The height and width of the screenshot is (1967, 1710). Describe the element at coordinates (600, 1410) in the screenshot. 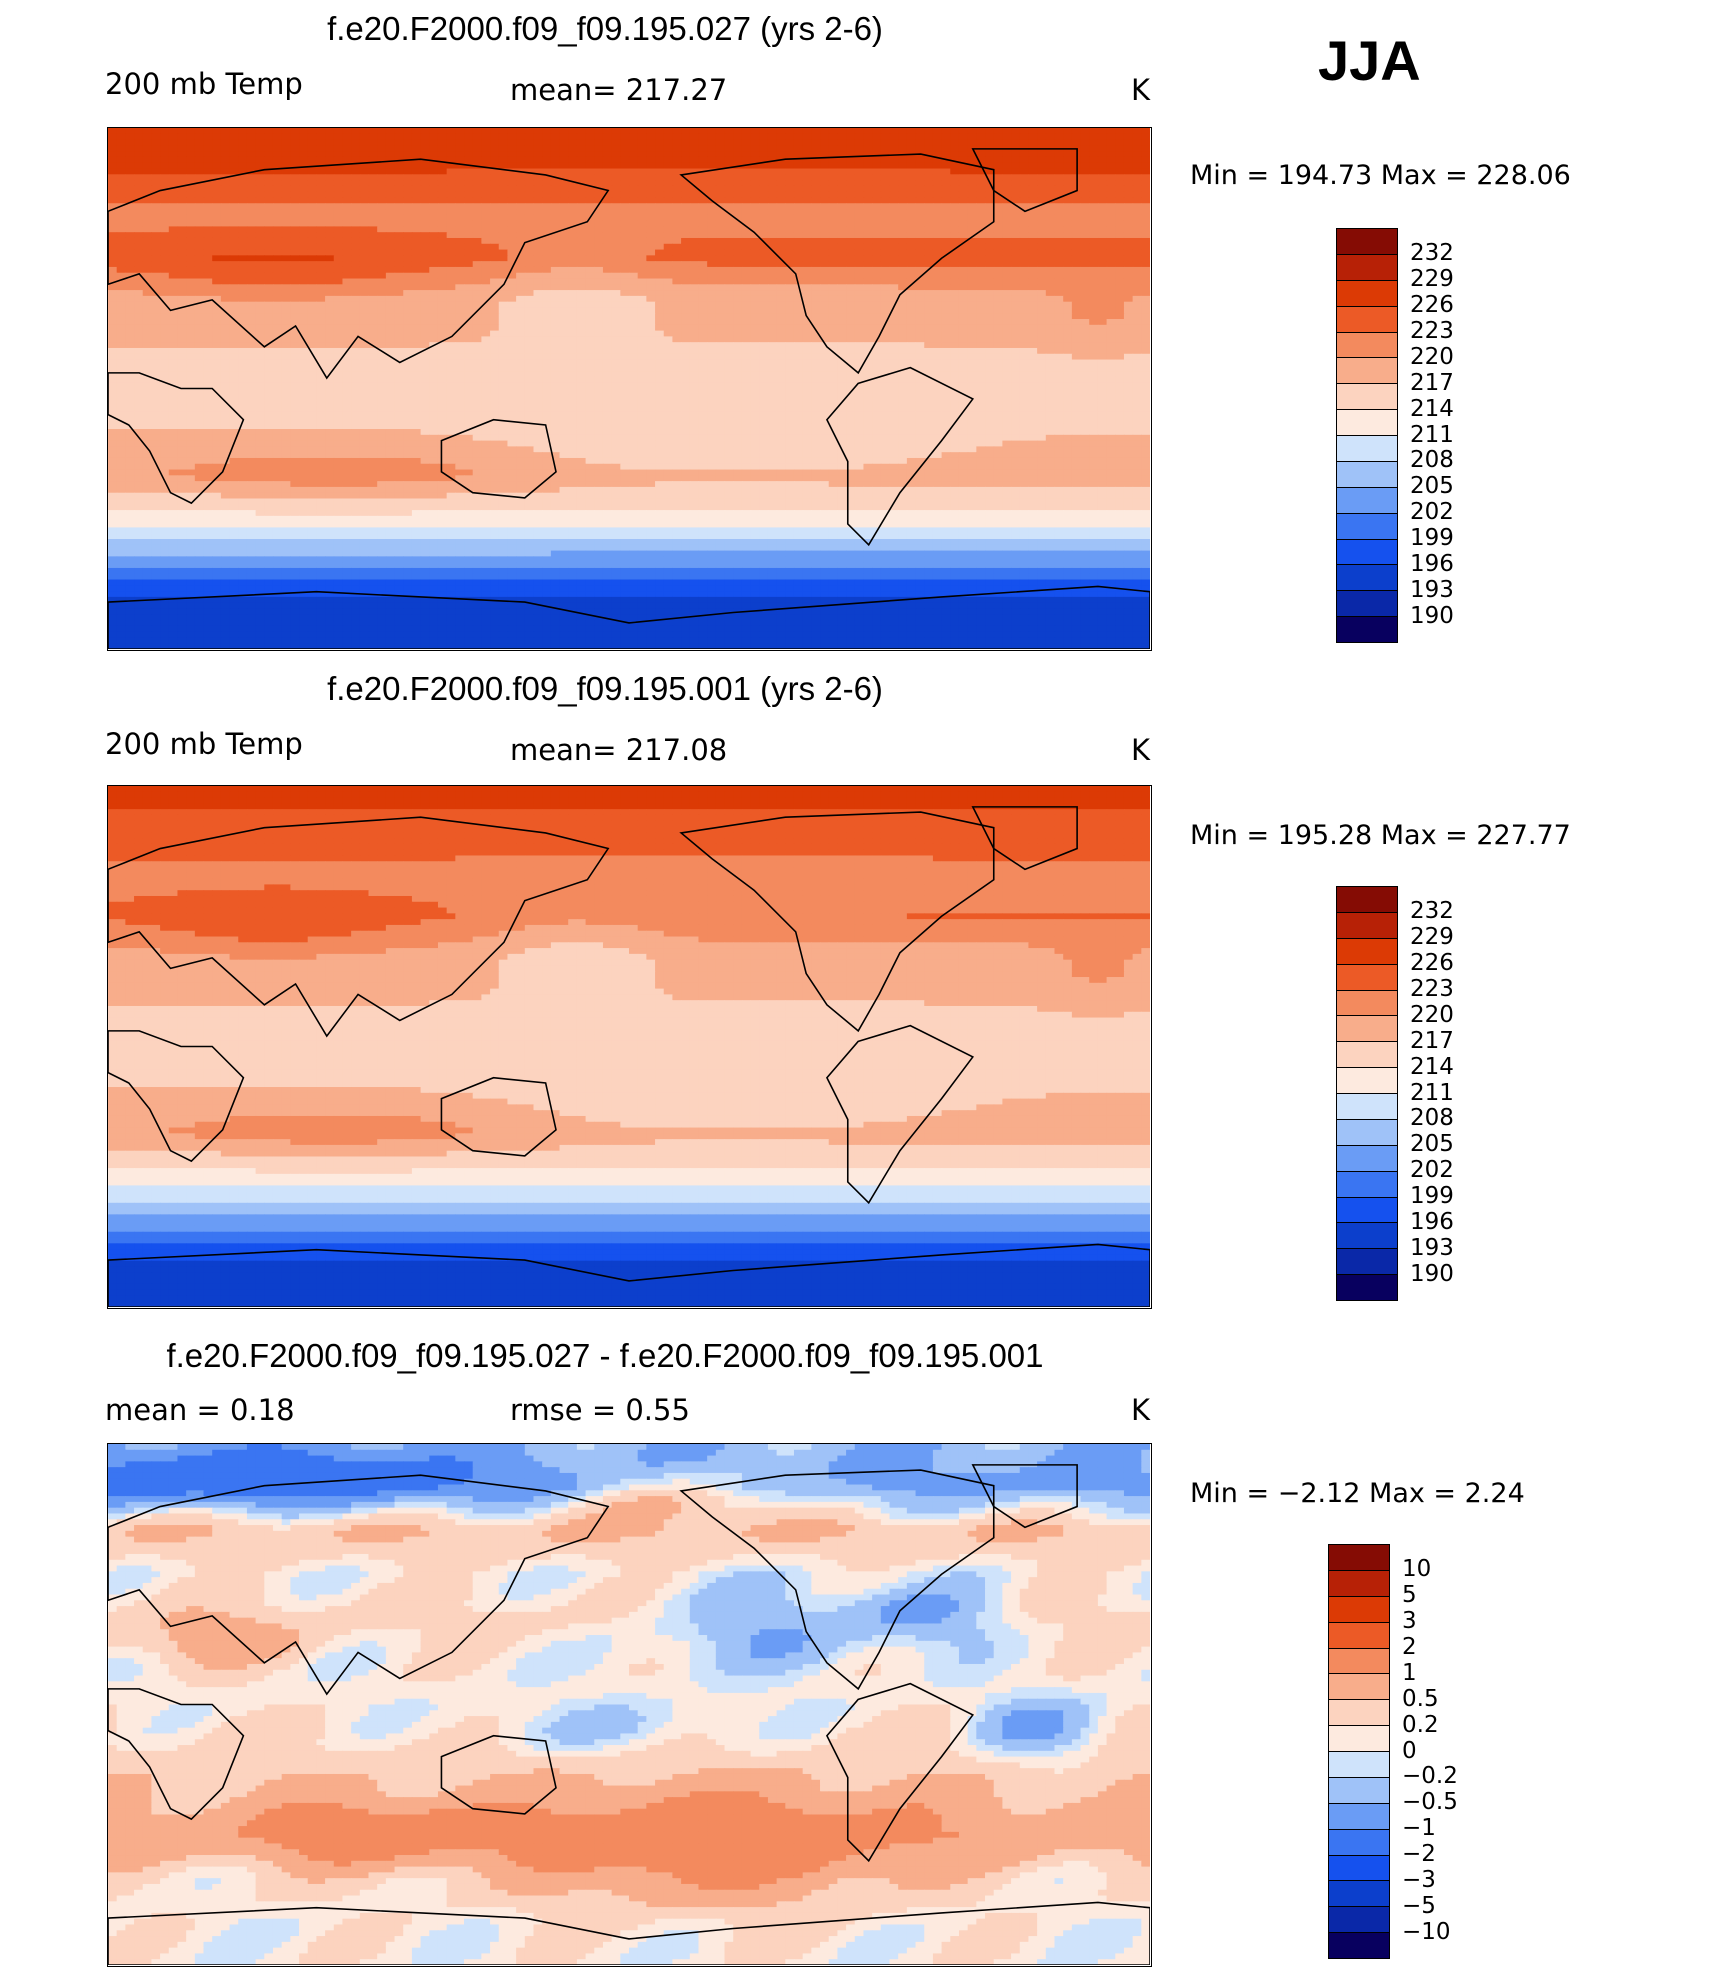

I see `panel3-rmse-label: rmse = 0.55` at that location.